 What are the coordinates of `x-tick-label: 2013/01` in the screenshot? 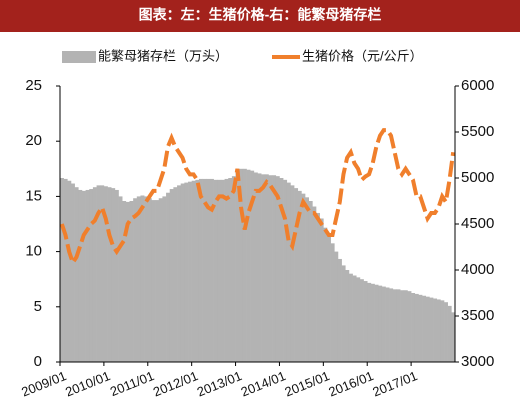 It's located at (219, 384).